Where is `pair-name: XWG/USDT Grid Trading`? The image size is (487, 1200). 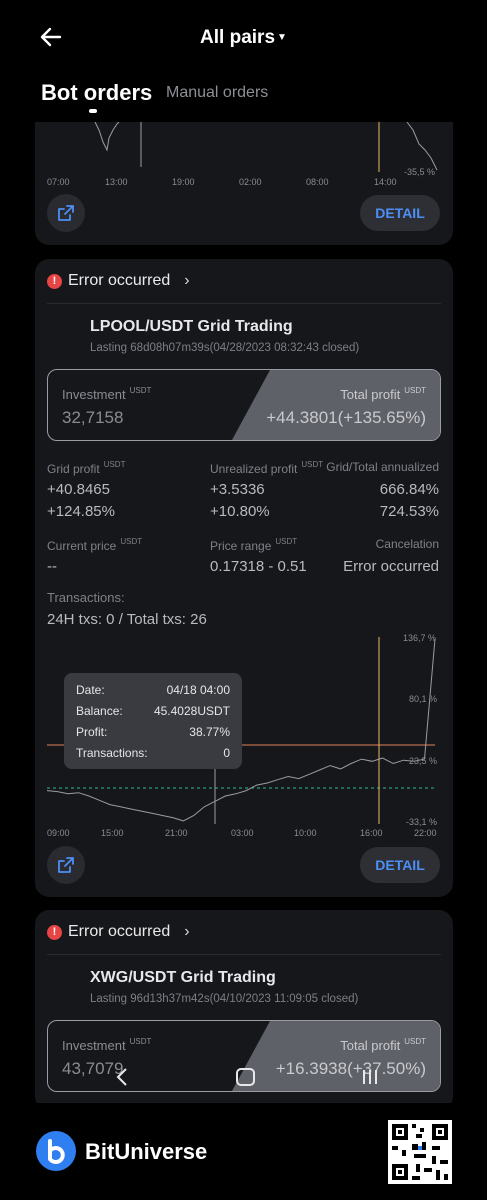
pair-name: XWG/USDT Grid Trading is located at coordinates (183, 977).